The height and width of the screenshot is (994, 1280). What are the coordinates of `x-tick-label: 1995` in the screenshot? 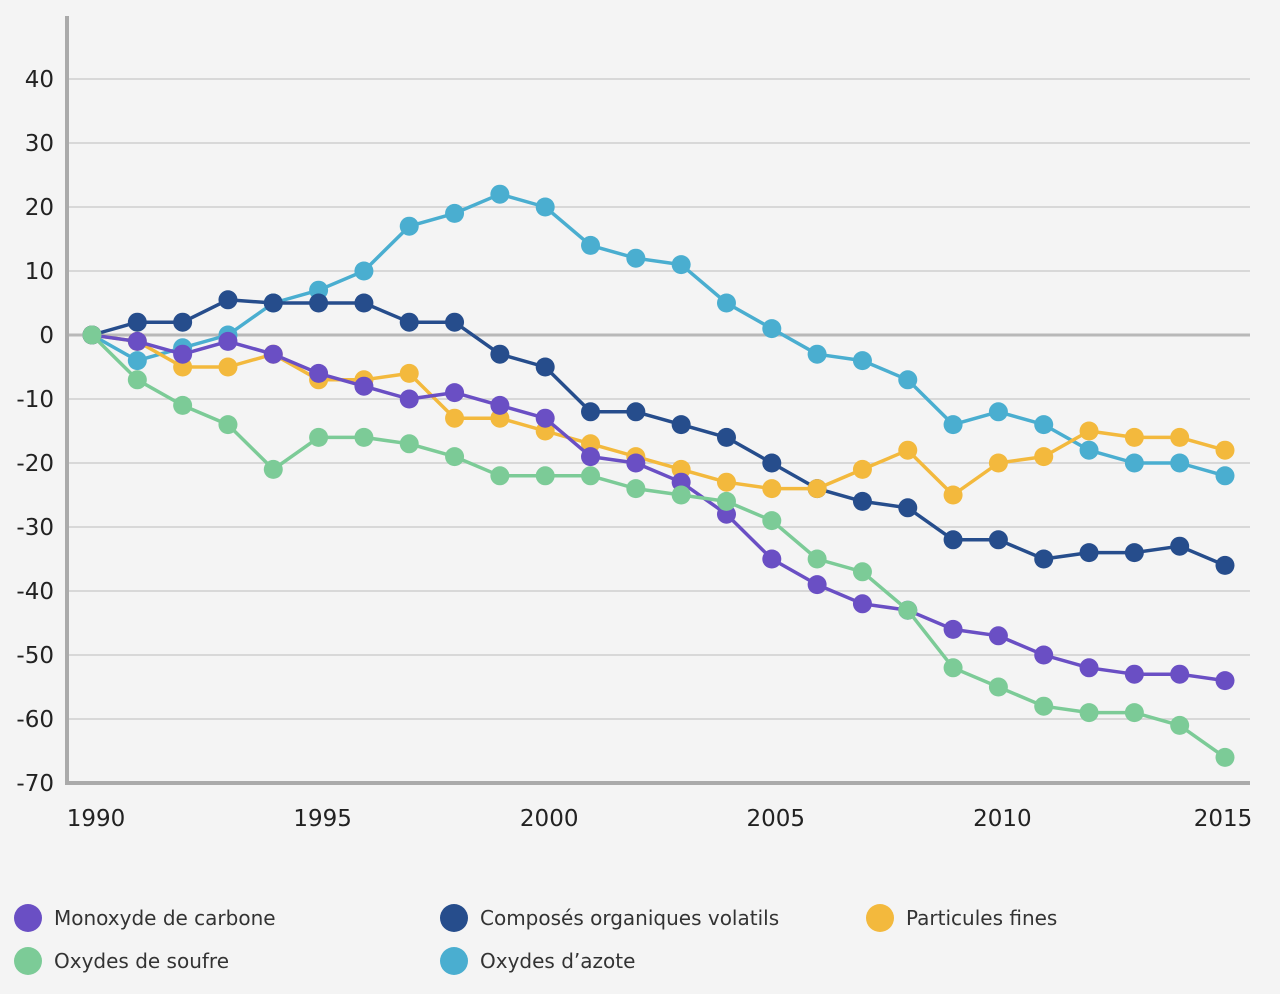 It's located at (322, 819).